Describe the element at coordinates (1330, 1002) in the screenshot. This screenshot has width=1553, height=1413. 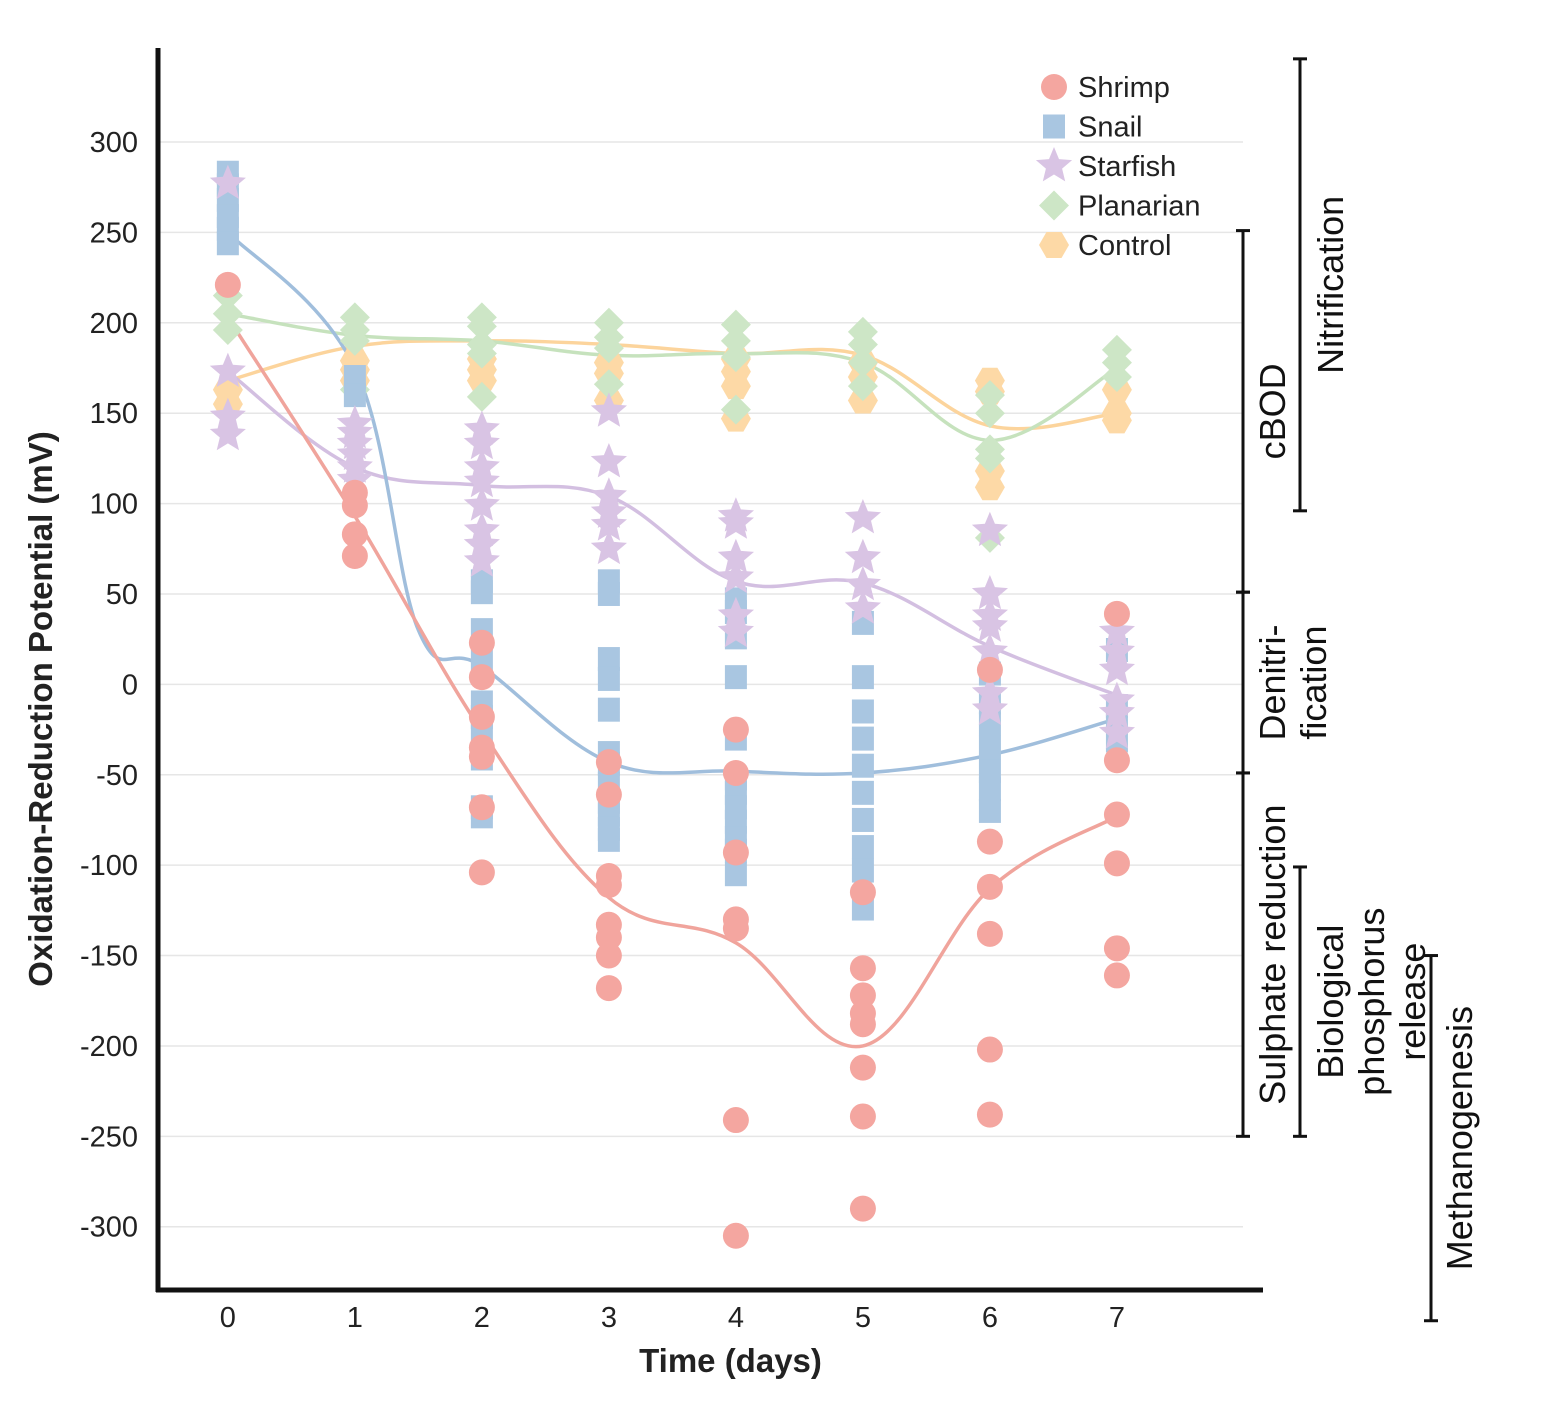
I see `zone-label-line: Biological` at that location.